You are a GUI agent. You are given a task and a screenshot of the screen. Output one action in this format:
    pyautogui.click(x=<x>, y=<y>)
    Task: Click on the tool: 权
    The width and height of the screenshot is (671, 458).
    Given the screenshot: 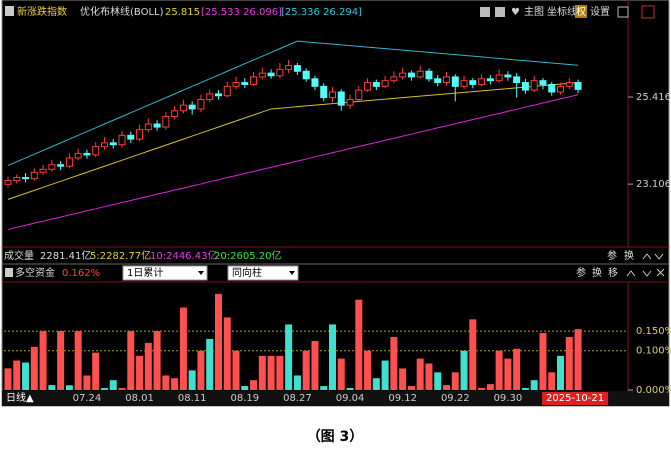 What is the action you would take?
    pyautogui.click(x=581, y=11)
    